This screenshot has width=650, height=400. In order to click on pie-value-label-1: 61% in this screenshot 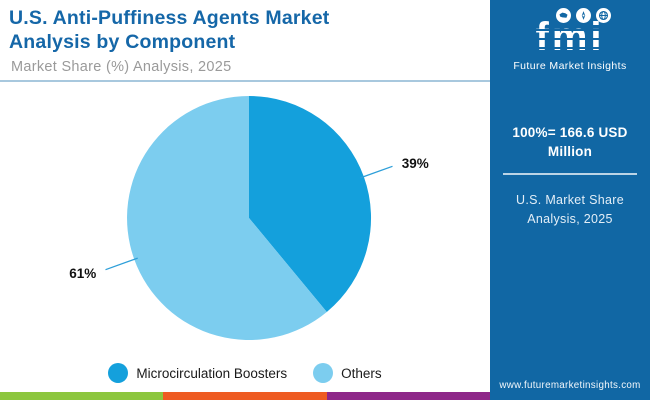, I will do `click(82, 273)`.